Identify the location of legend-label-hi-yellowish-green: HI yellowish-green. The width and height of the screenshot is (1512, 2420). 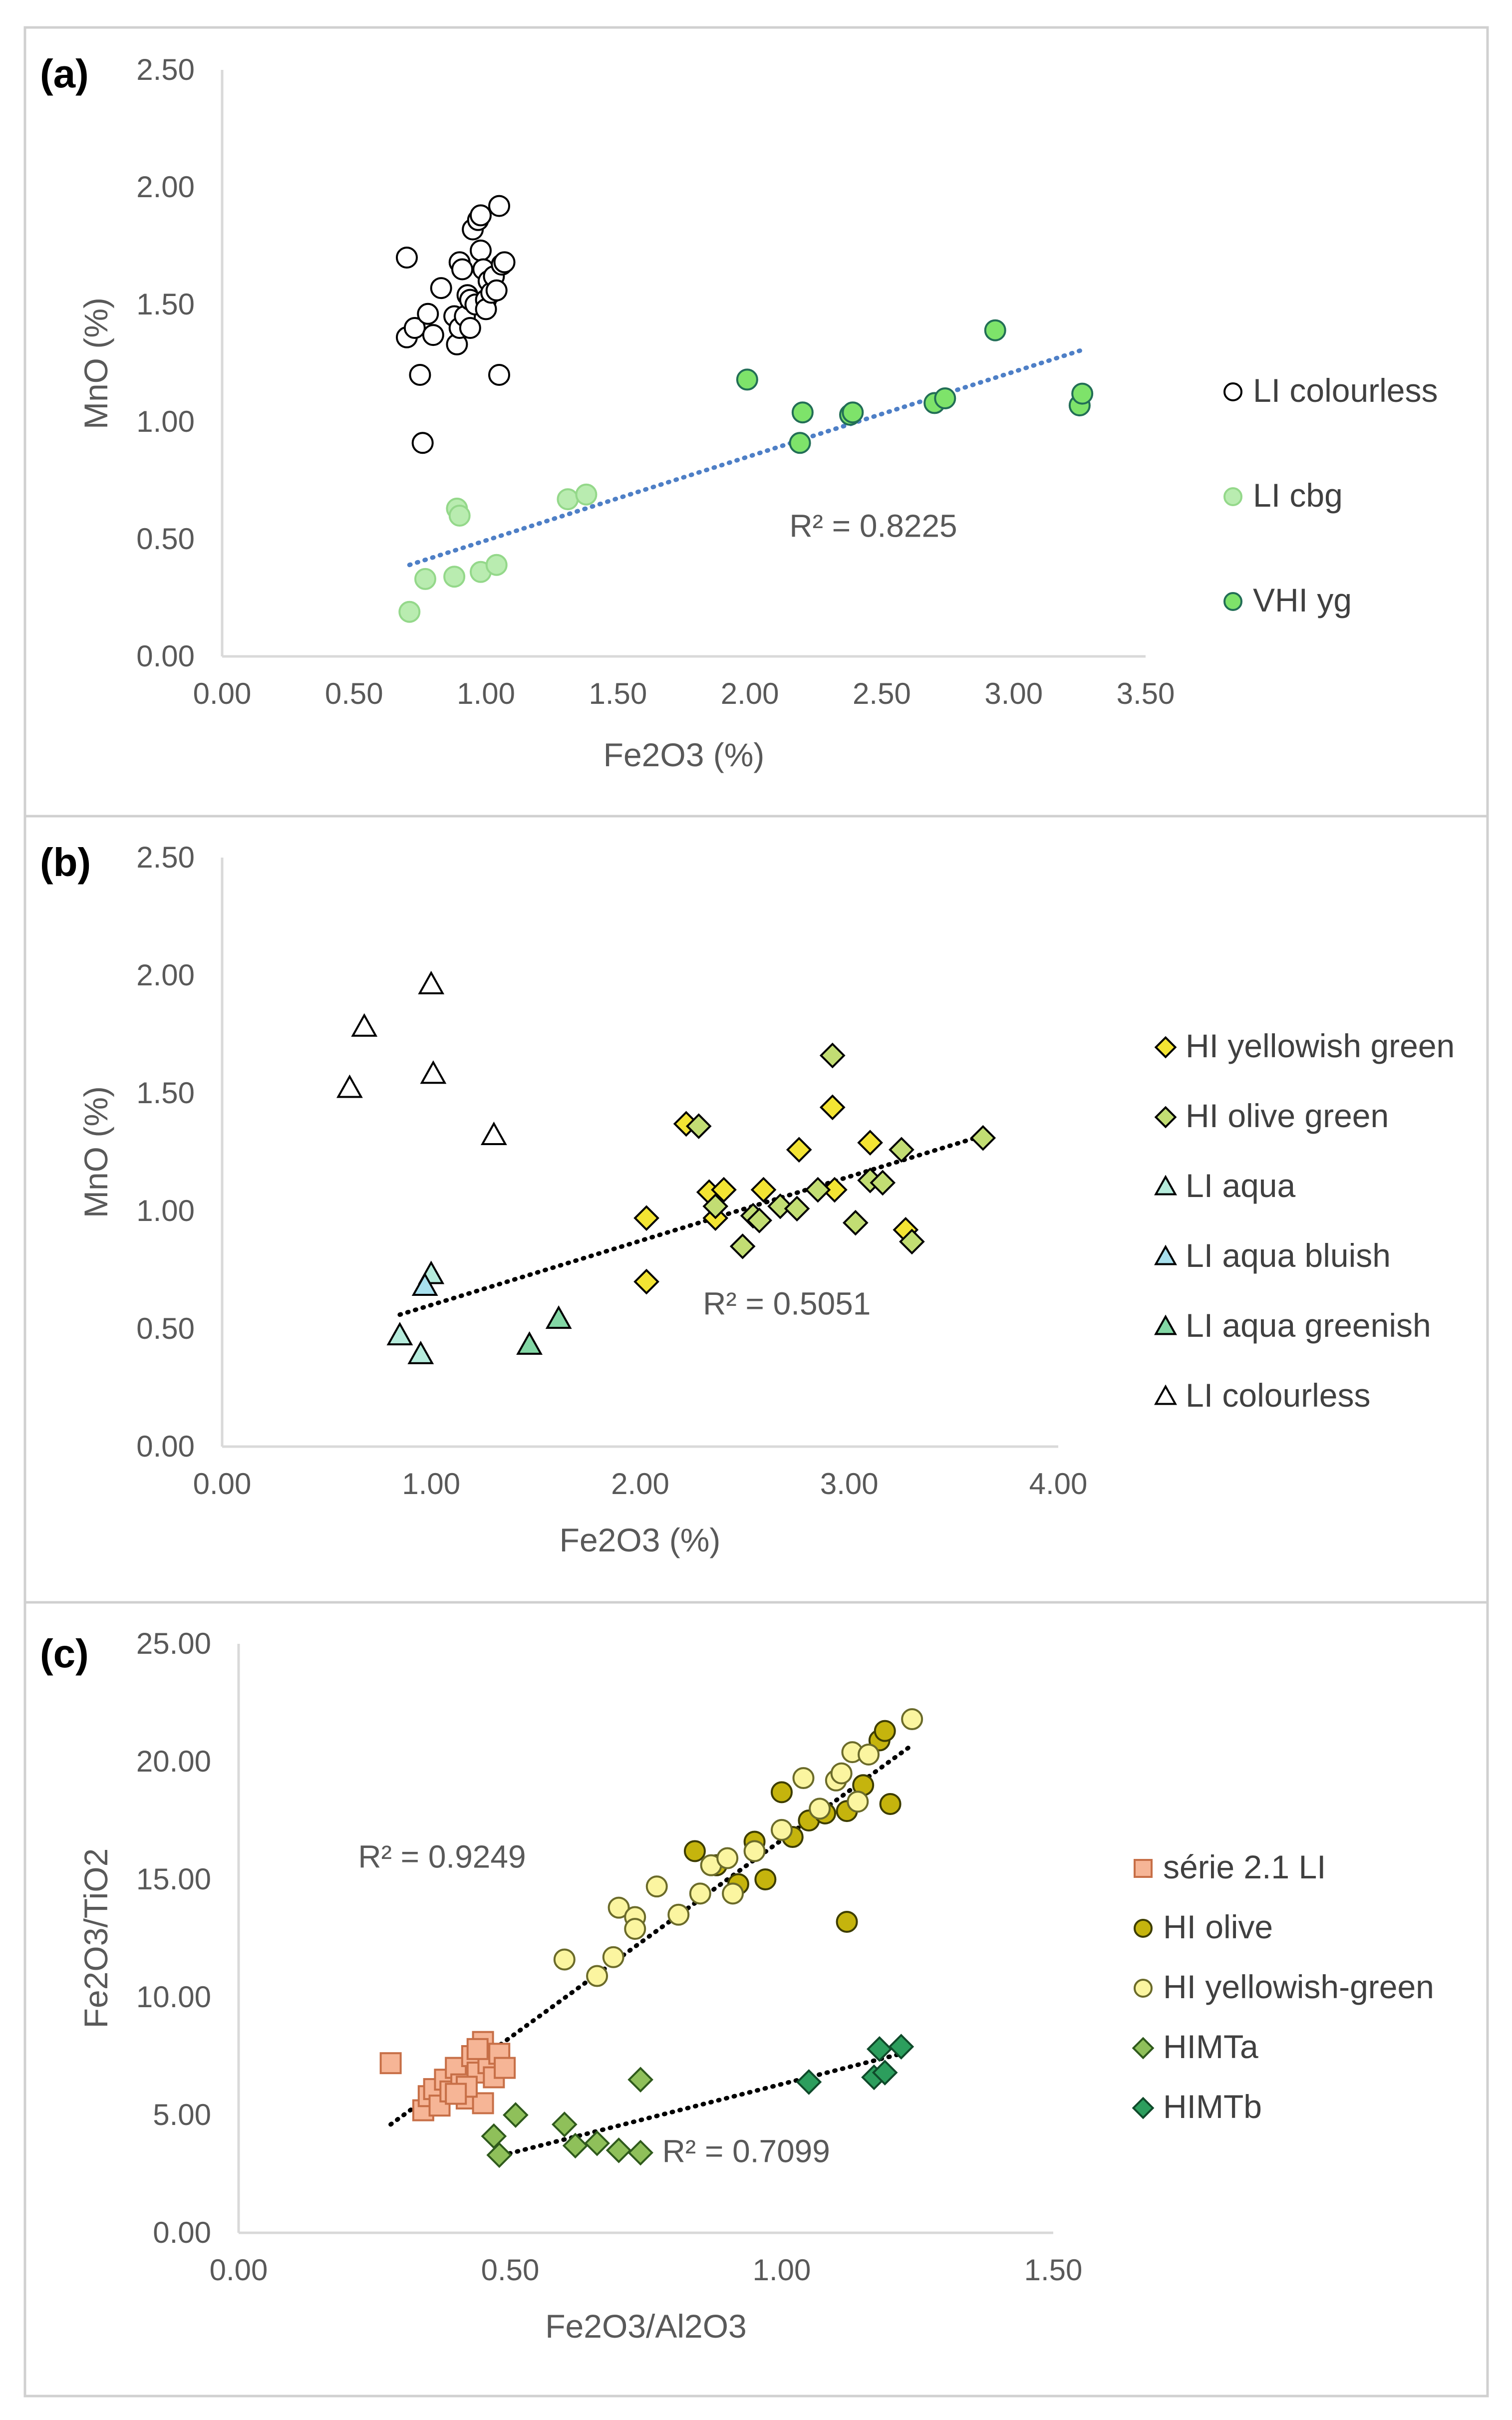
(1298, 1986).